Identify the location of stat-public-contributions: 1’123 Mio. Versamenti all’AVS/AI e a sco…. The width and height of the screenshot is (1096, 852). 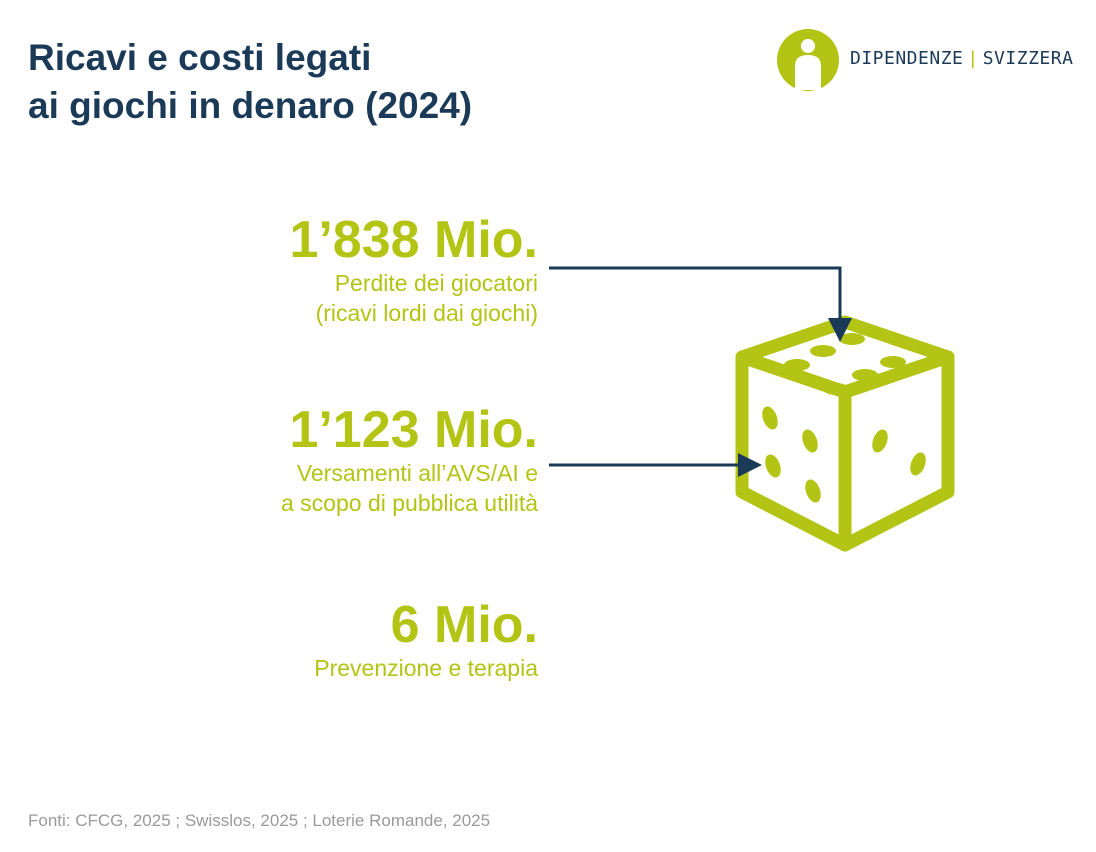
(409, 460).